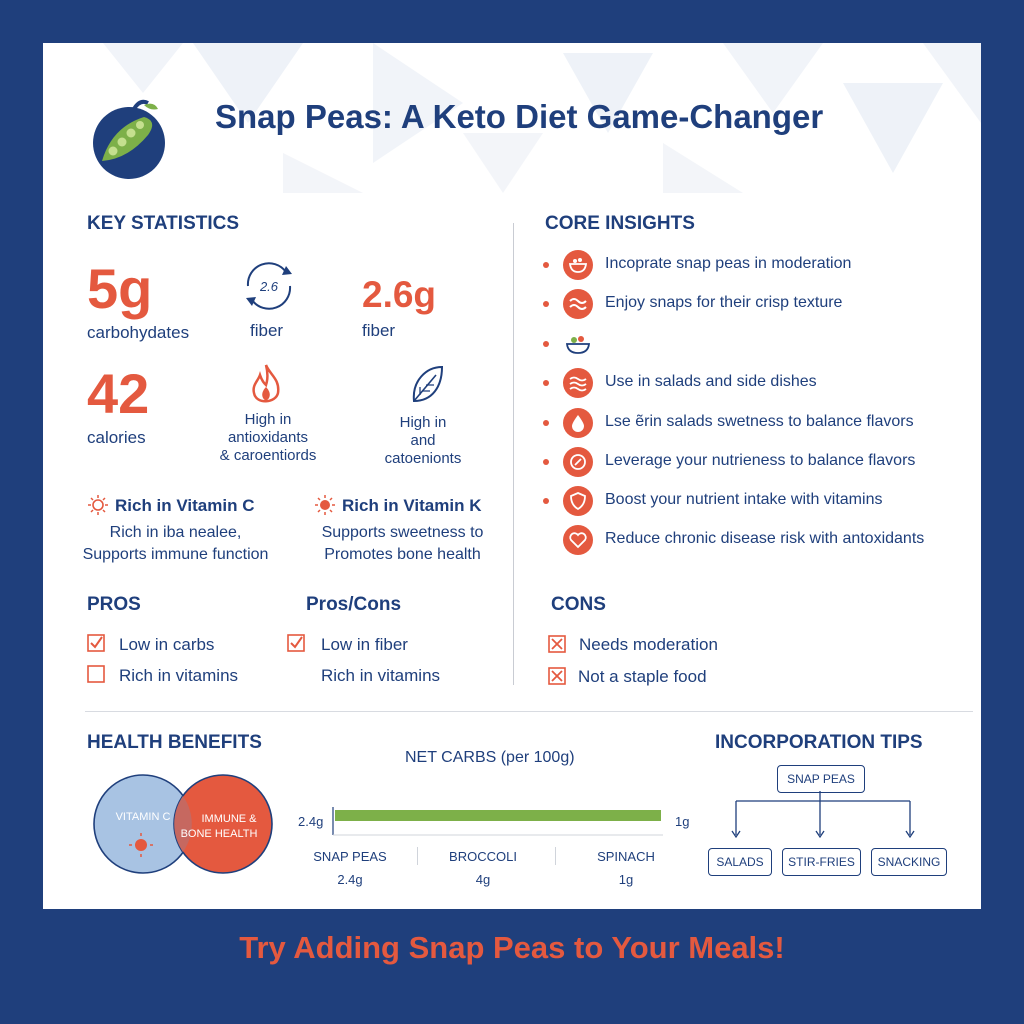 The width and height of the screenshot is (1024, 1024). What do you see at coordinates (620, 223) in the screenshot?
I see `core-insights-heading: CORE INSIGHTS` at bounding box center [620, 223].